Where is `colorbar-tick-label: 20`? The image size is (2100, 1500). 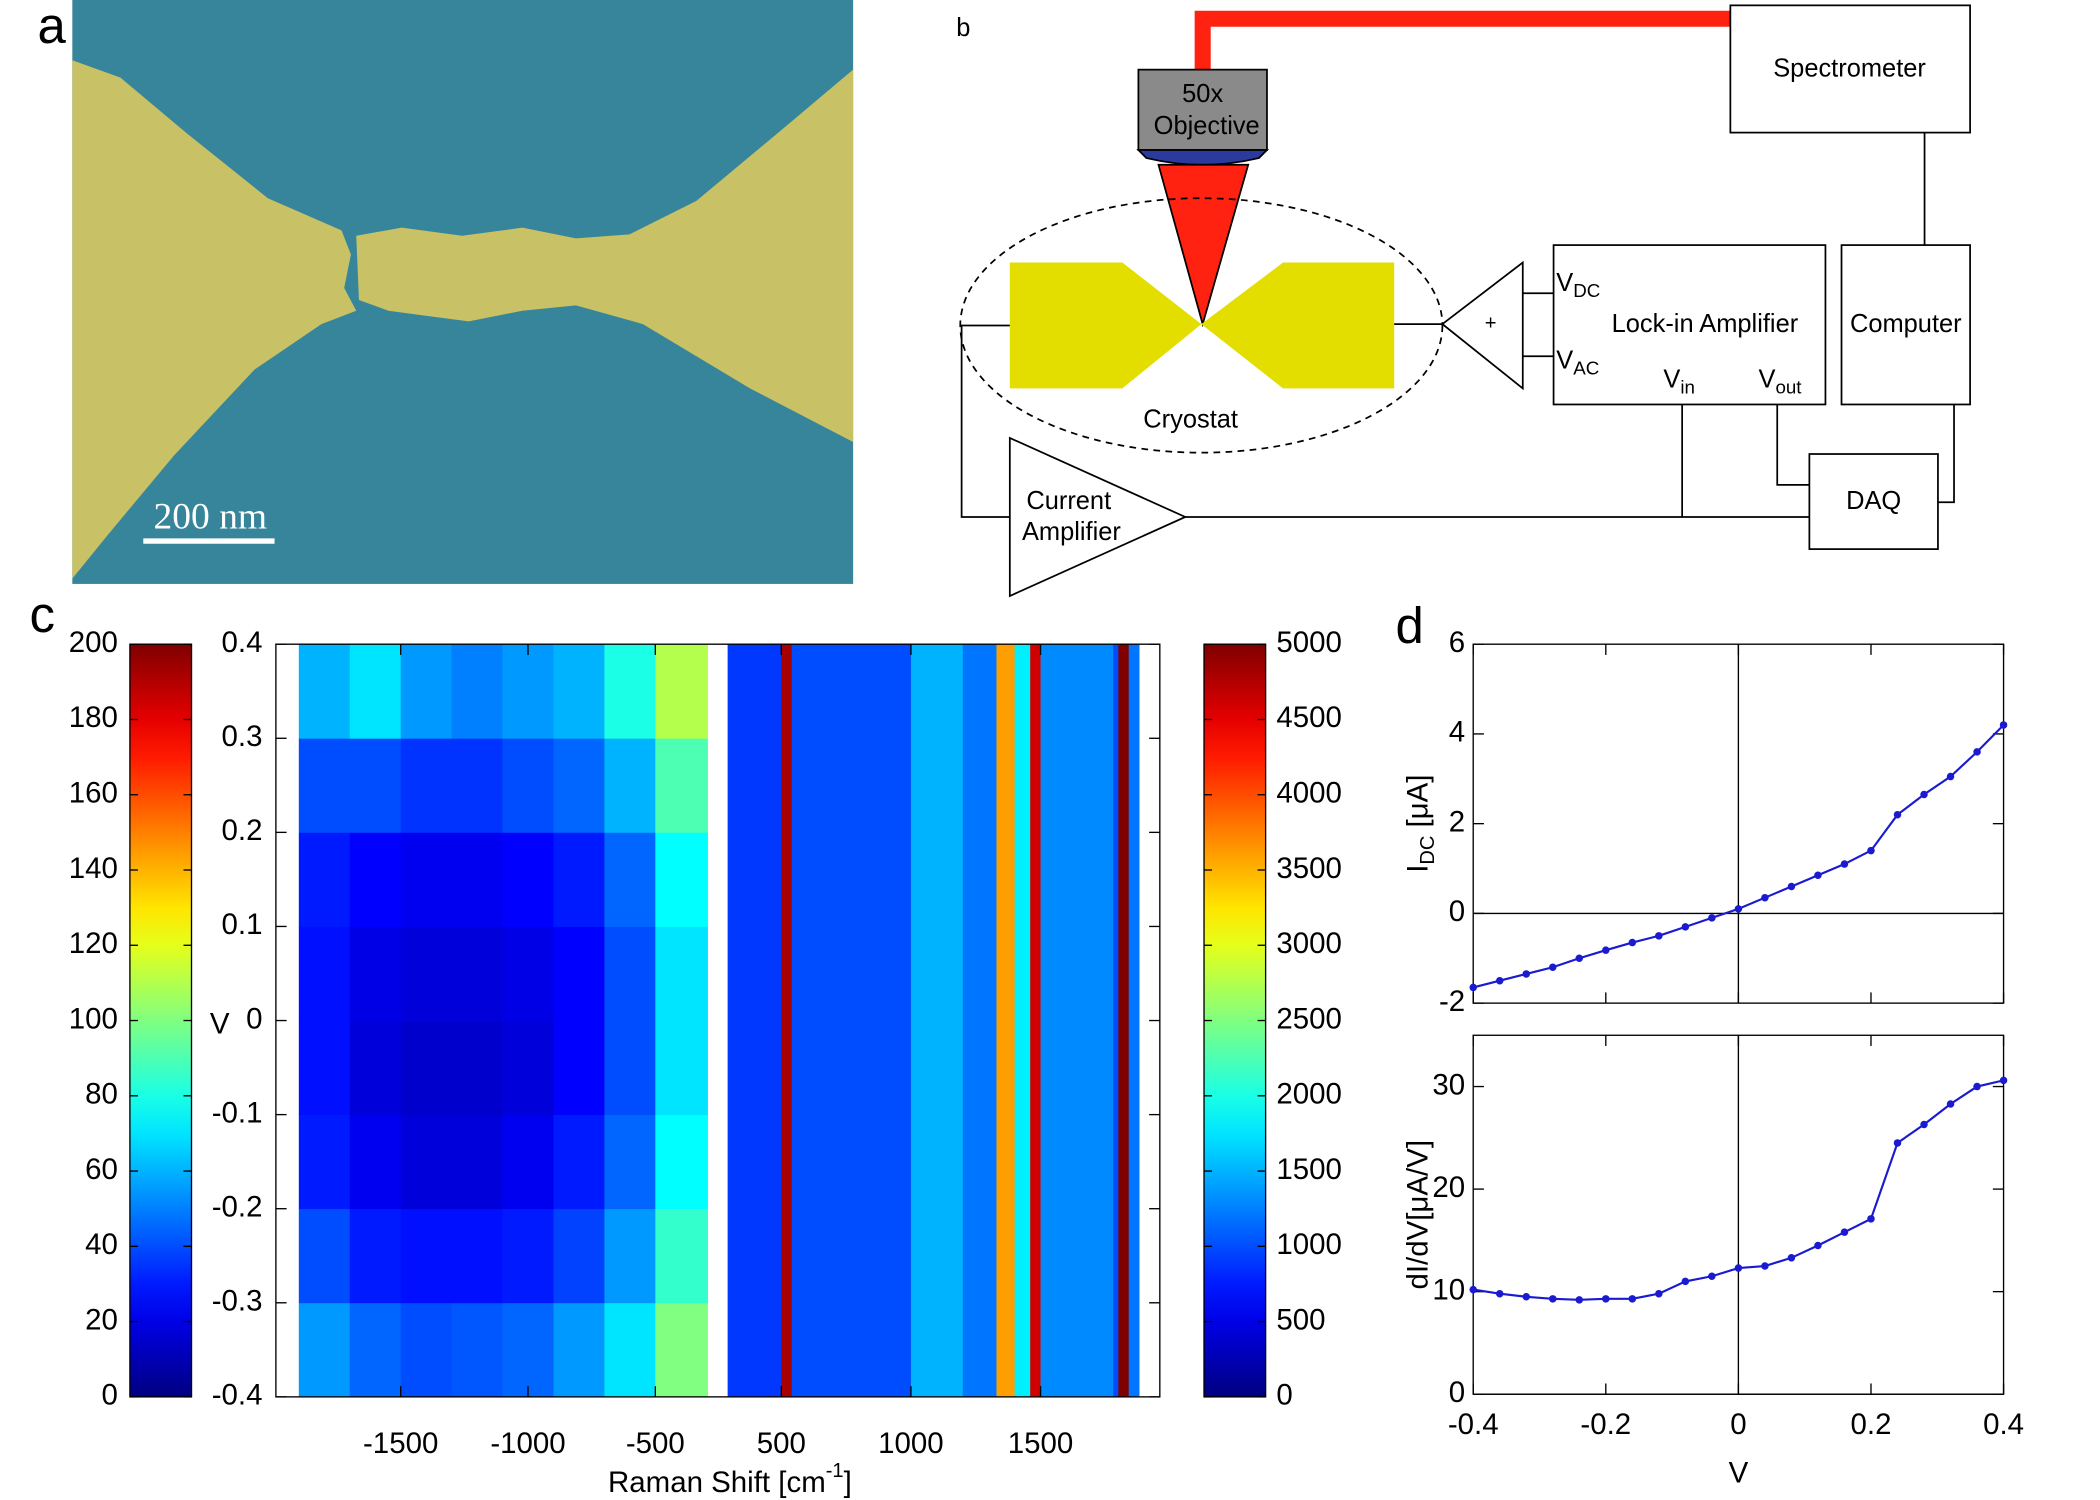
colorbar-tick-label: 20 is located at coordinates (101, 1319).